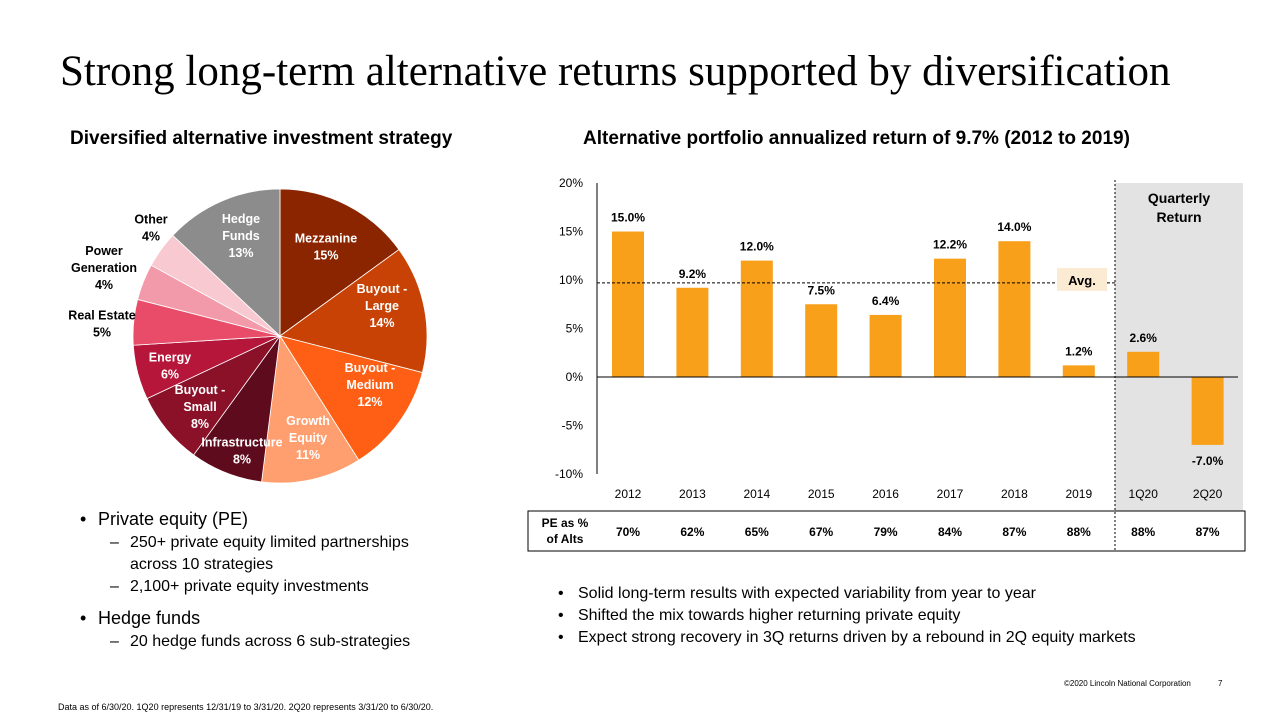 This screenshot has height=720, width=1280. What do you see at coordinates (821, 494) in the screenshot?
I see `x-tick-label: 2015` at bounding box center [821, 494].